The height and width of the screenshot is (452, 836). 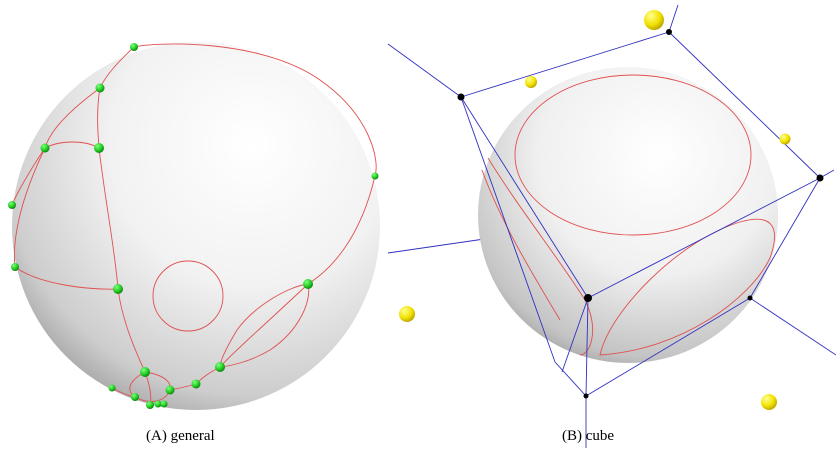 What do you see at coordinates (572, 436) in the screenshot?
I see `caption-b-tag: (B)` at bounding box center [572, 436].